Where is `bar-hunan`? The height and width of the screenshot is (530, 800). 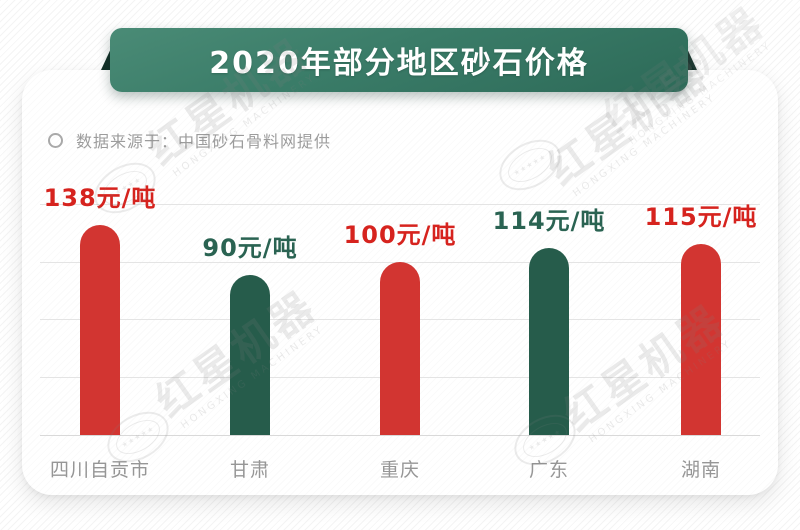 bar-hunan is located at coordinates (701, 339).